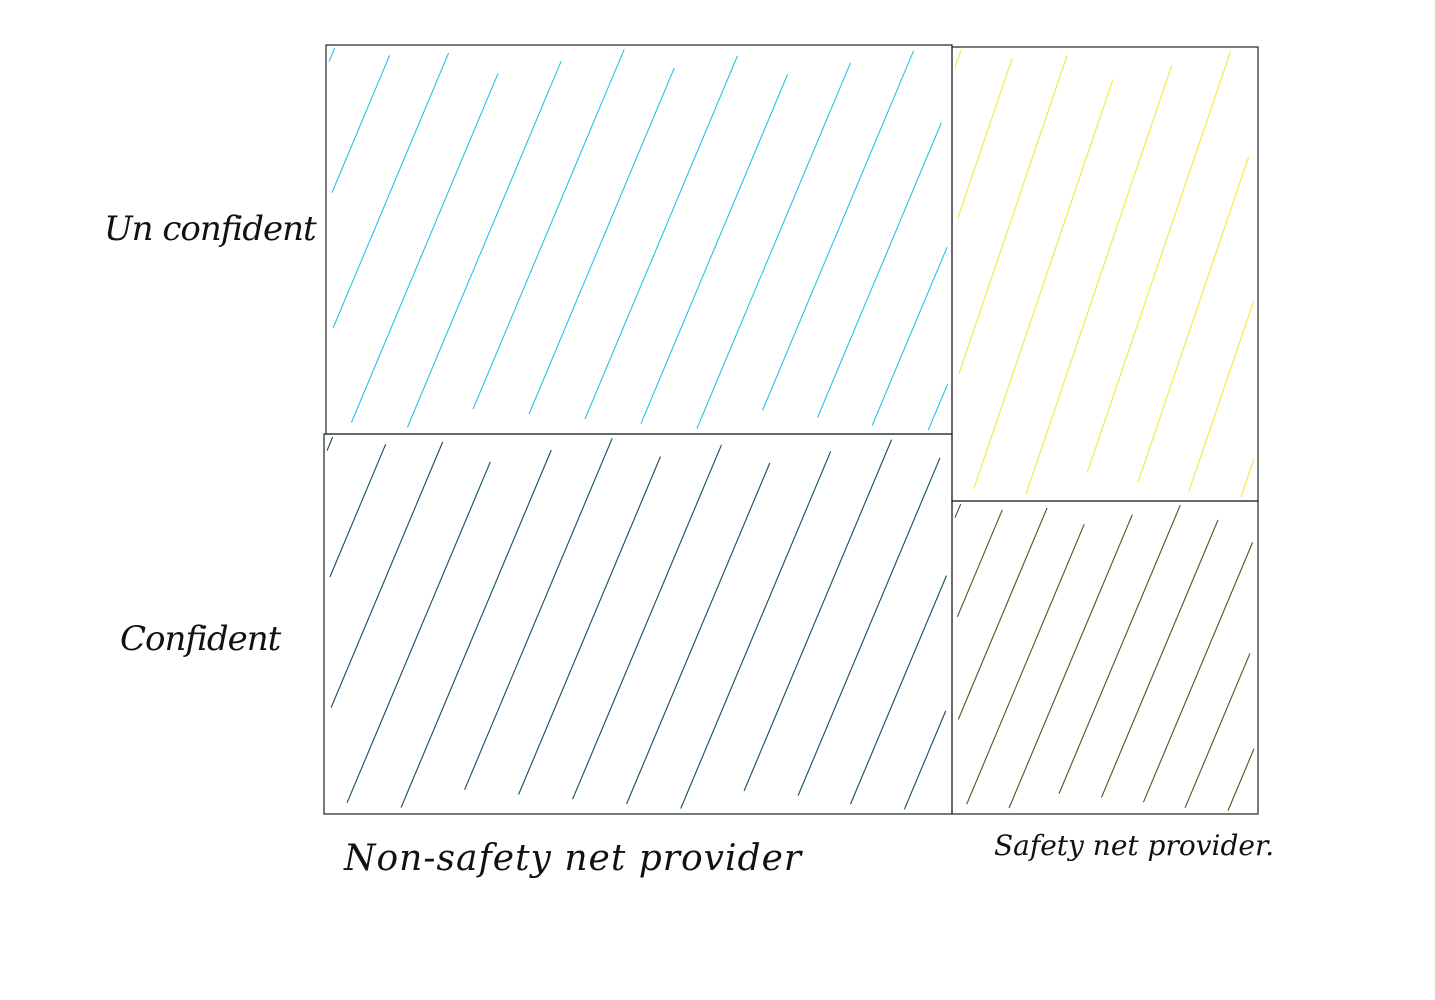 Image resolution: width=1435 pixels, height=1000 pixels. Describe the element at coordinates (210, 229) in the screenshot. I see `row-label-unconfident: Un confident` at that location.